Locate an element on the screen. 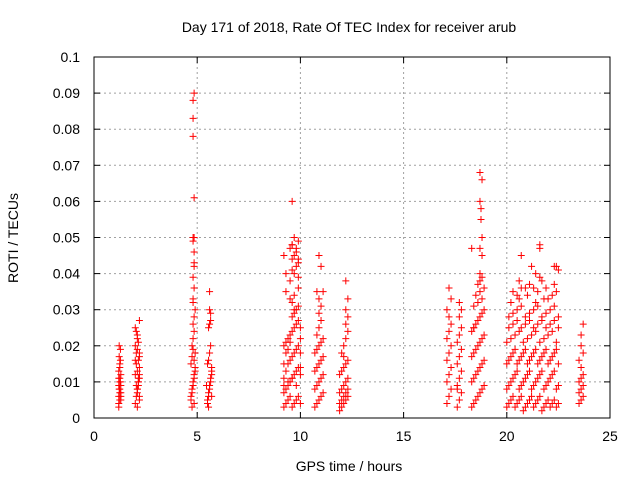 This screenshot has width=640, height=480. y-tick-label: 0.04 is located at coordinates (66, 274).